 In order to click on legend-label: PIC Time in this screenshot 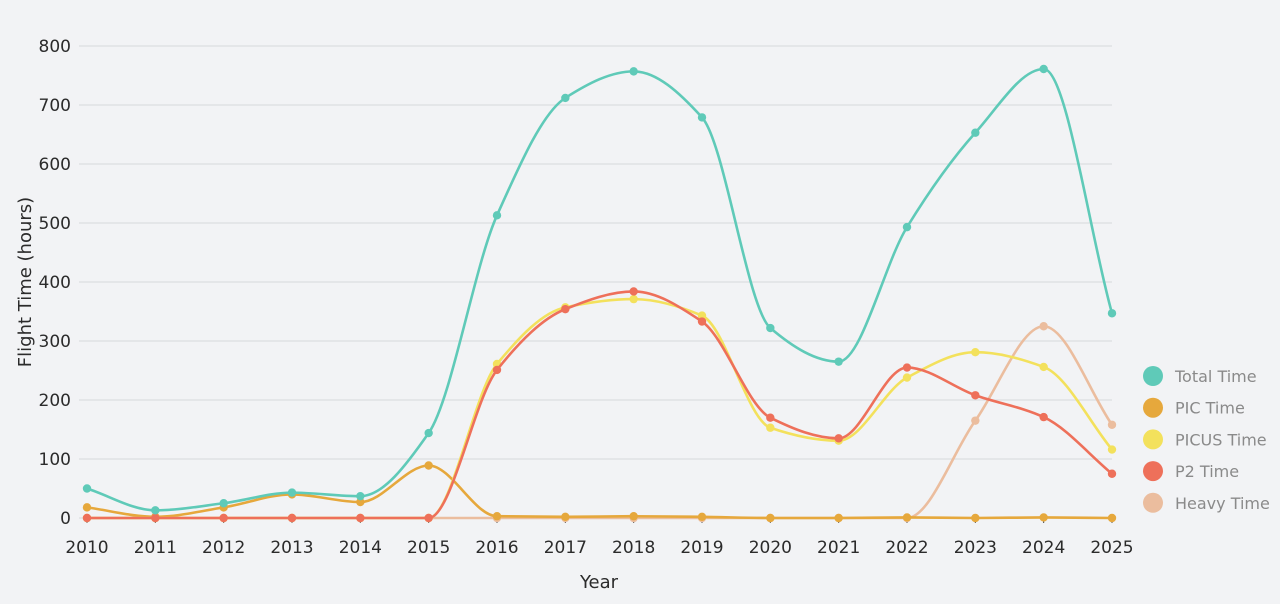, I will do `click(1210, 408)`.